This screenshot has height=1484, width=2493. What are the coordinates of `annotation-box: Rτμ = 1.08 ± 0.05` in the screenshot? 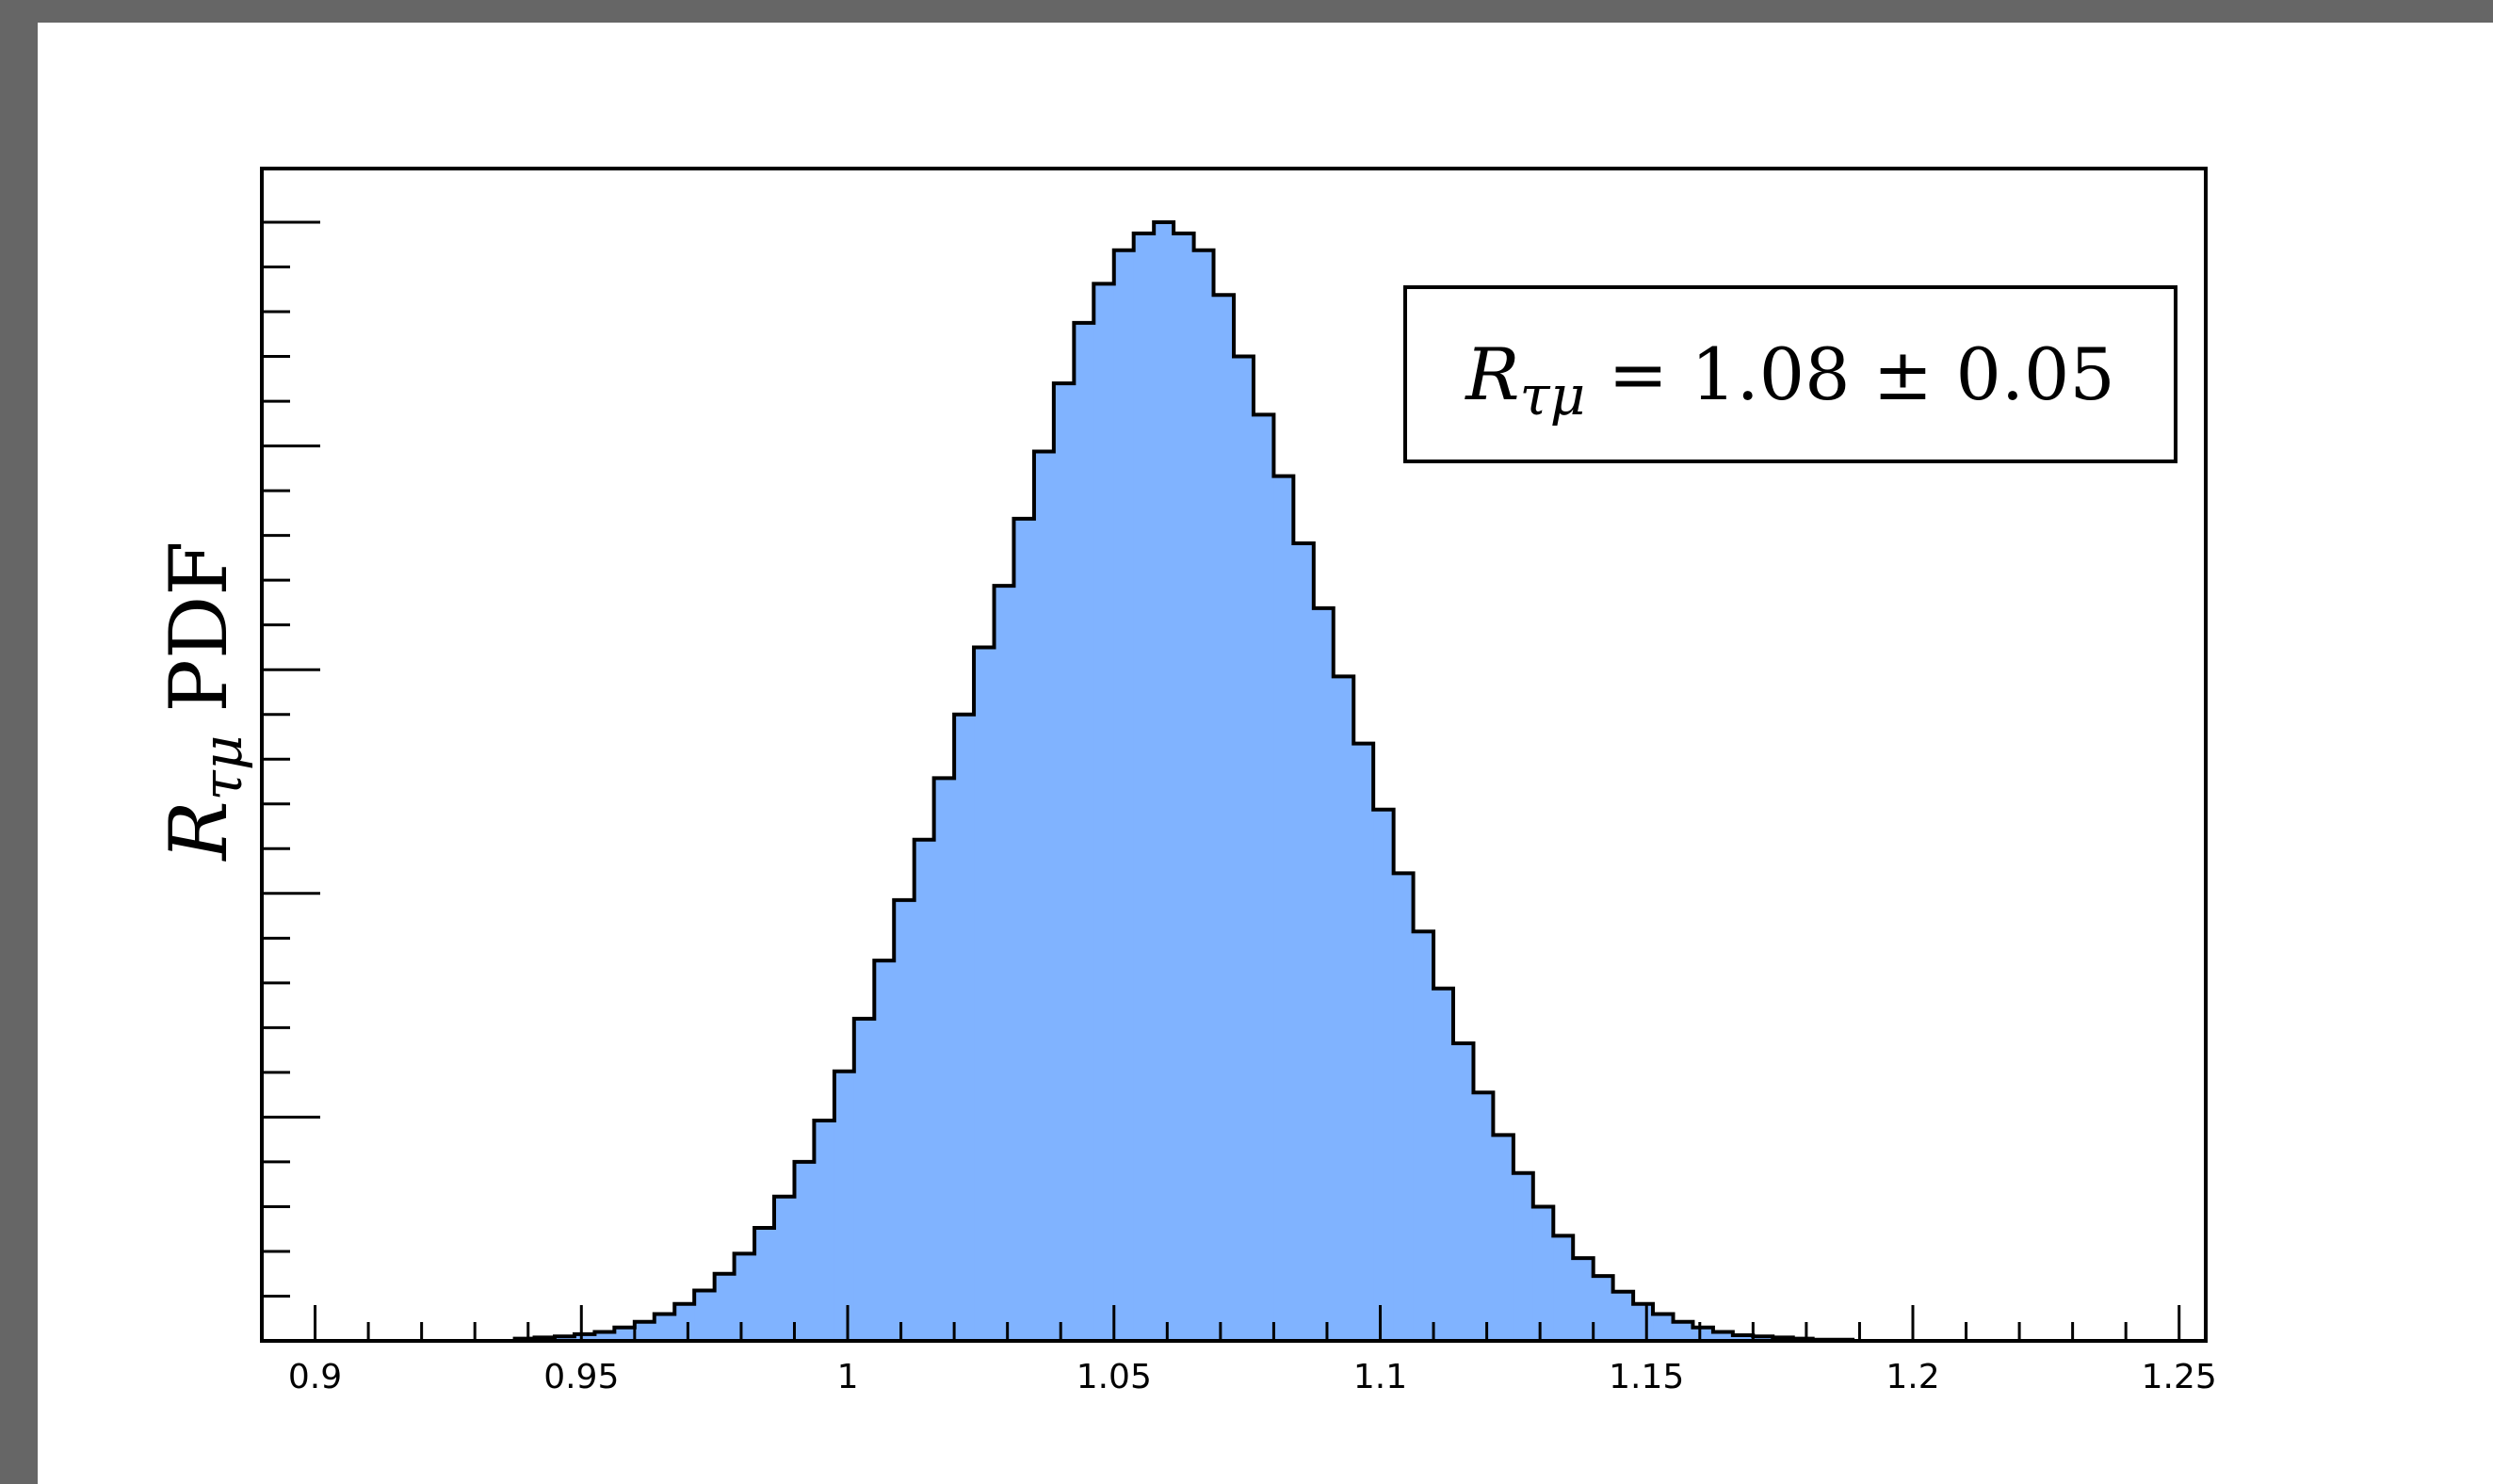 It's located at (1790, 374).